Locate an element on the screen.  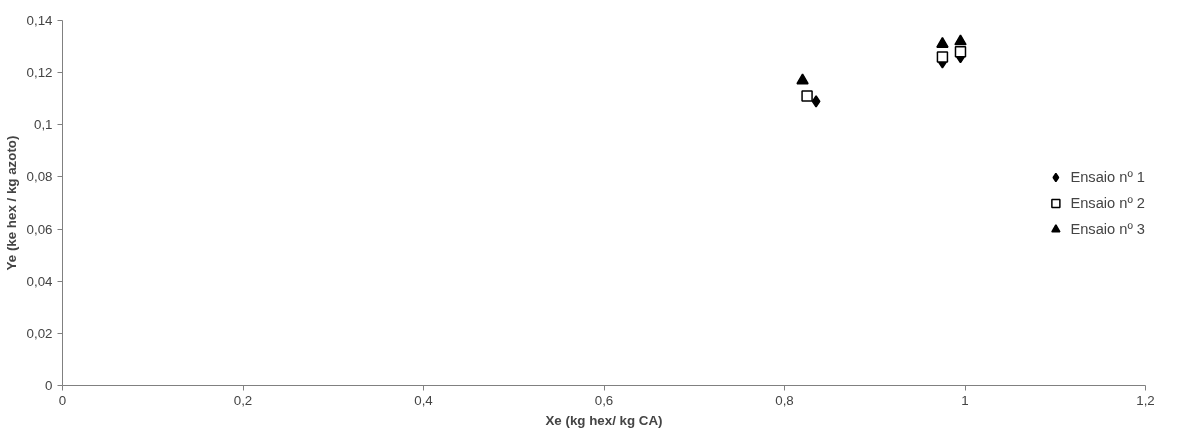
legend-label: Ensaio nº 1 is located at coordinates (1107, 176).